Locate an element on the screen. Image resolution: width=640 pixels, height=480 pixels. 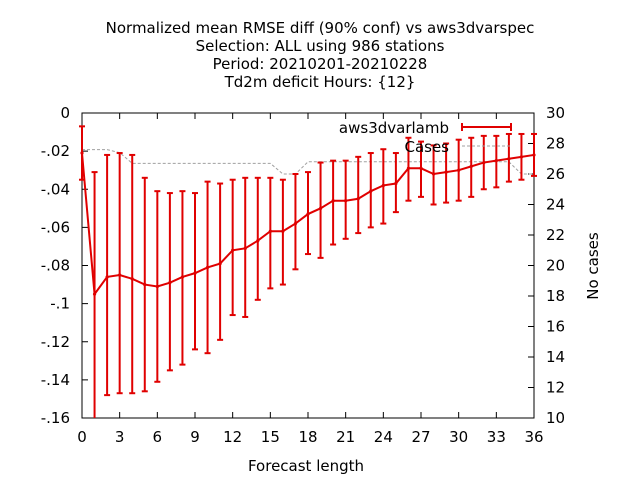
y2-tick-label: 10 is located at coordinates (555, 418).